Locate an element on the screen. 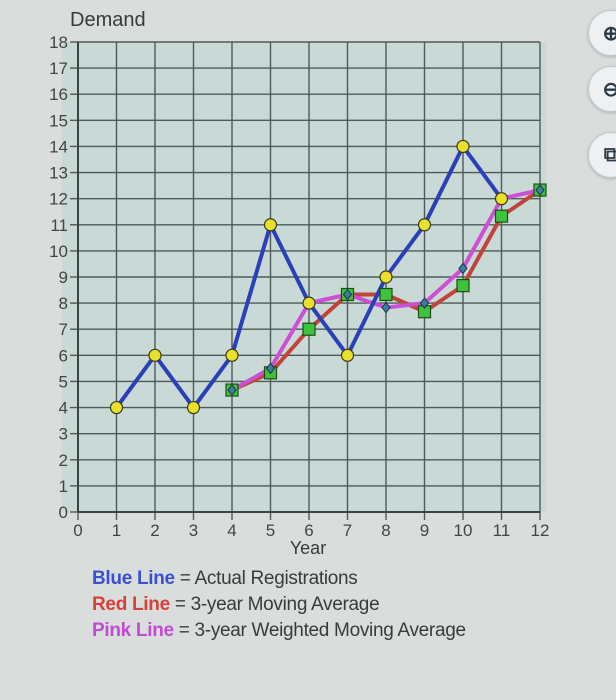 This screenshot has width=616, height=700. y-tick-label: 18 is located at coordinates (58, 42).